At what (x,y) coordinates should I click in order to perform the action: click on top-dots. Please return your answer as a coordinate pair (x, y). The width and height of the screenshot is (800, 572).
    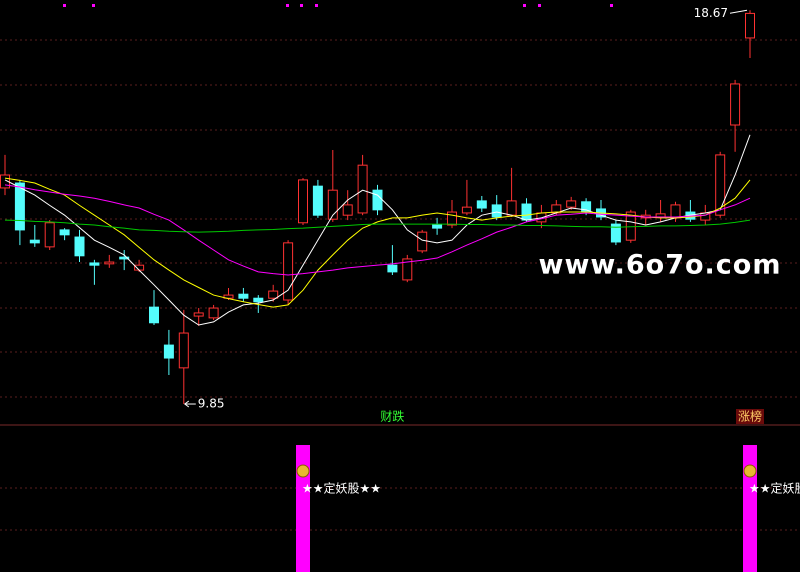
    Looking at the image, I should click on (338, 5).